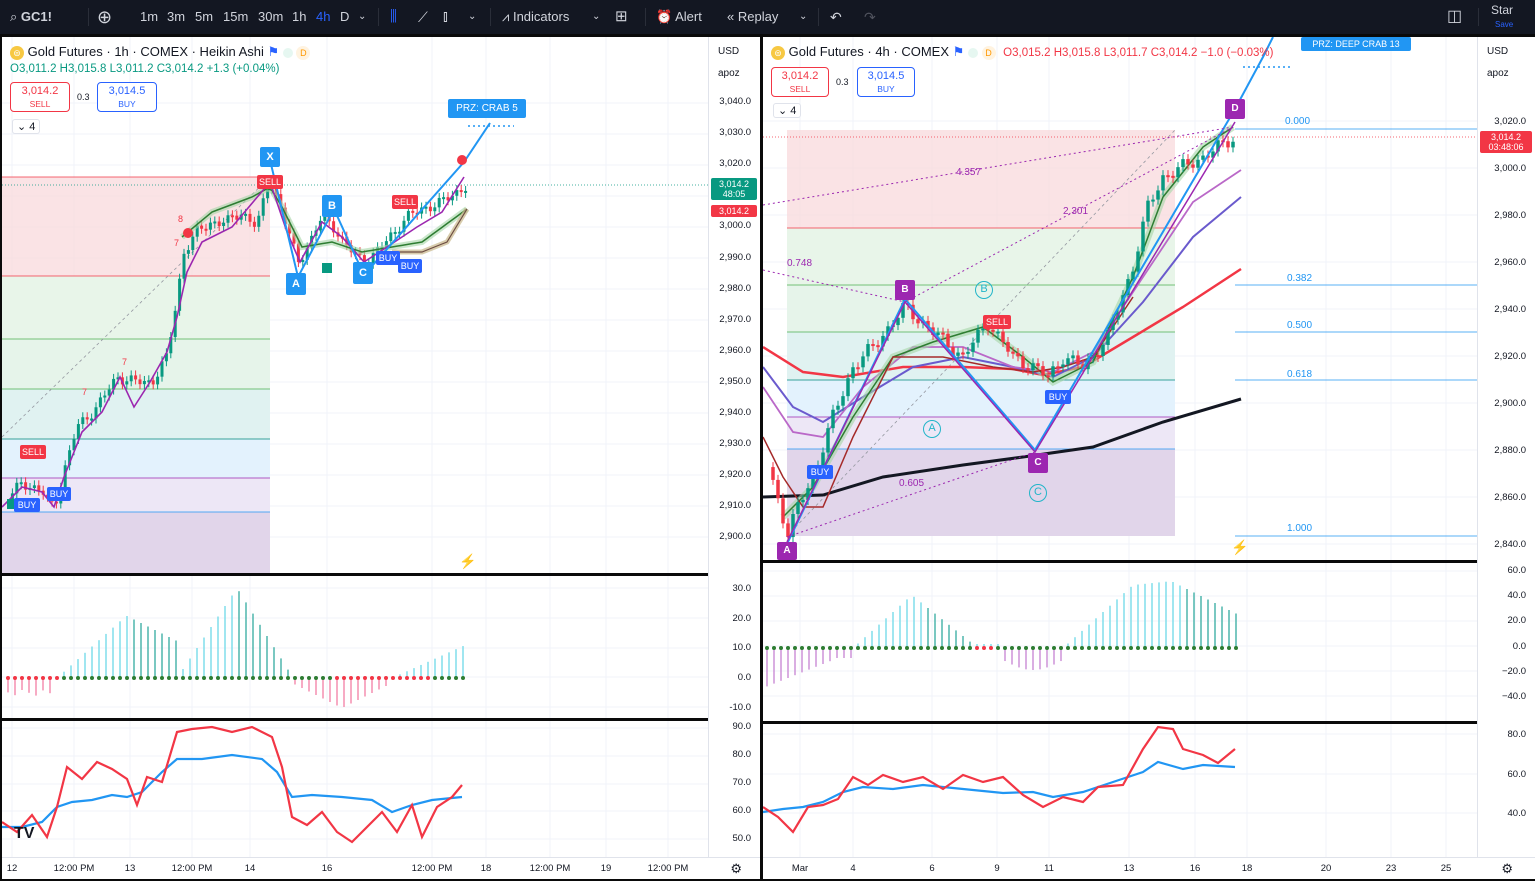 Image resolution: width=1535 pixels, height=881 pixels. What do you see at coordinates (753, 16) in the screenshot?
I see `replay-button: « Replay` at bounding box center [753, 16].